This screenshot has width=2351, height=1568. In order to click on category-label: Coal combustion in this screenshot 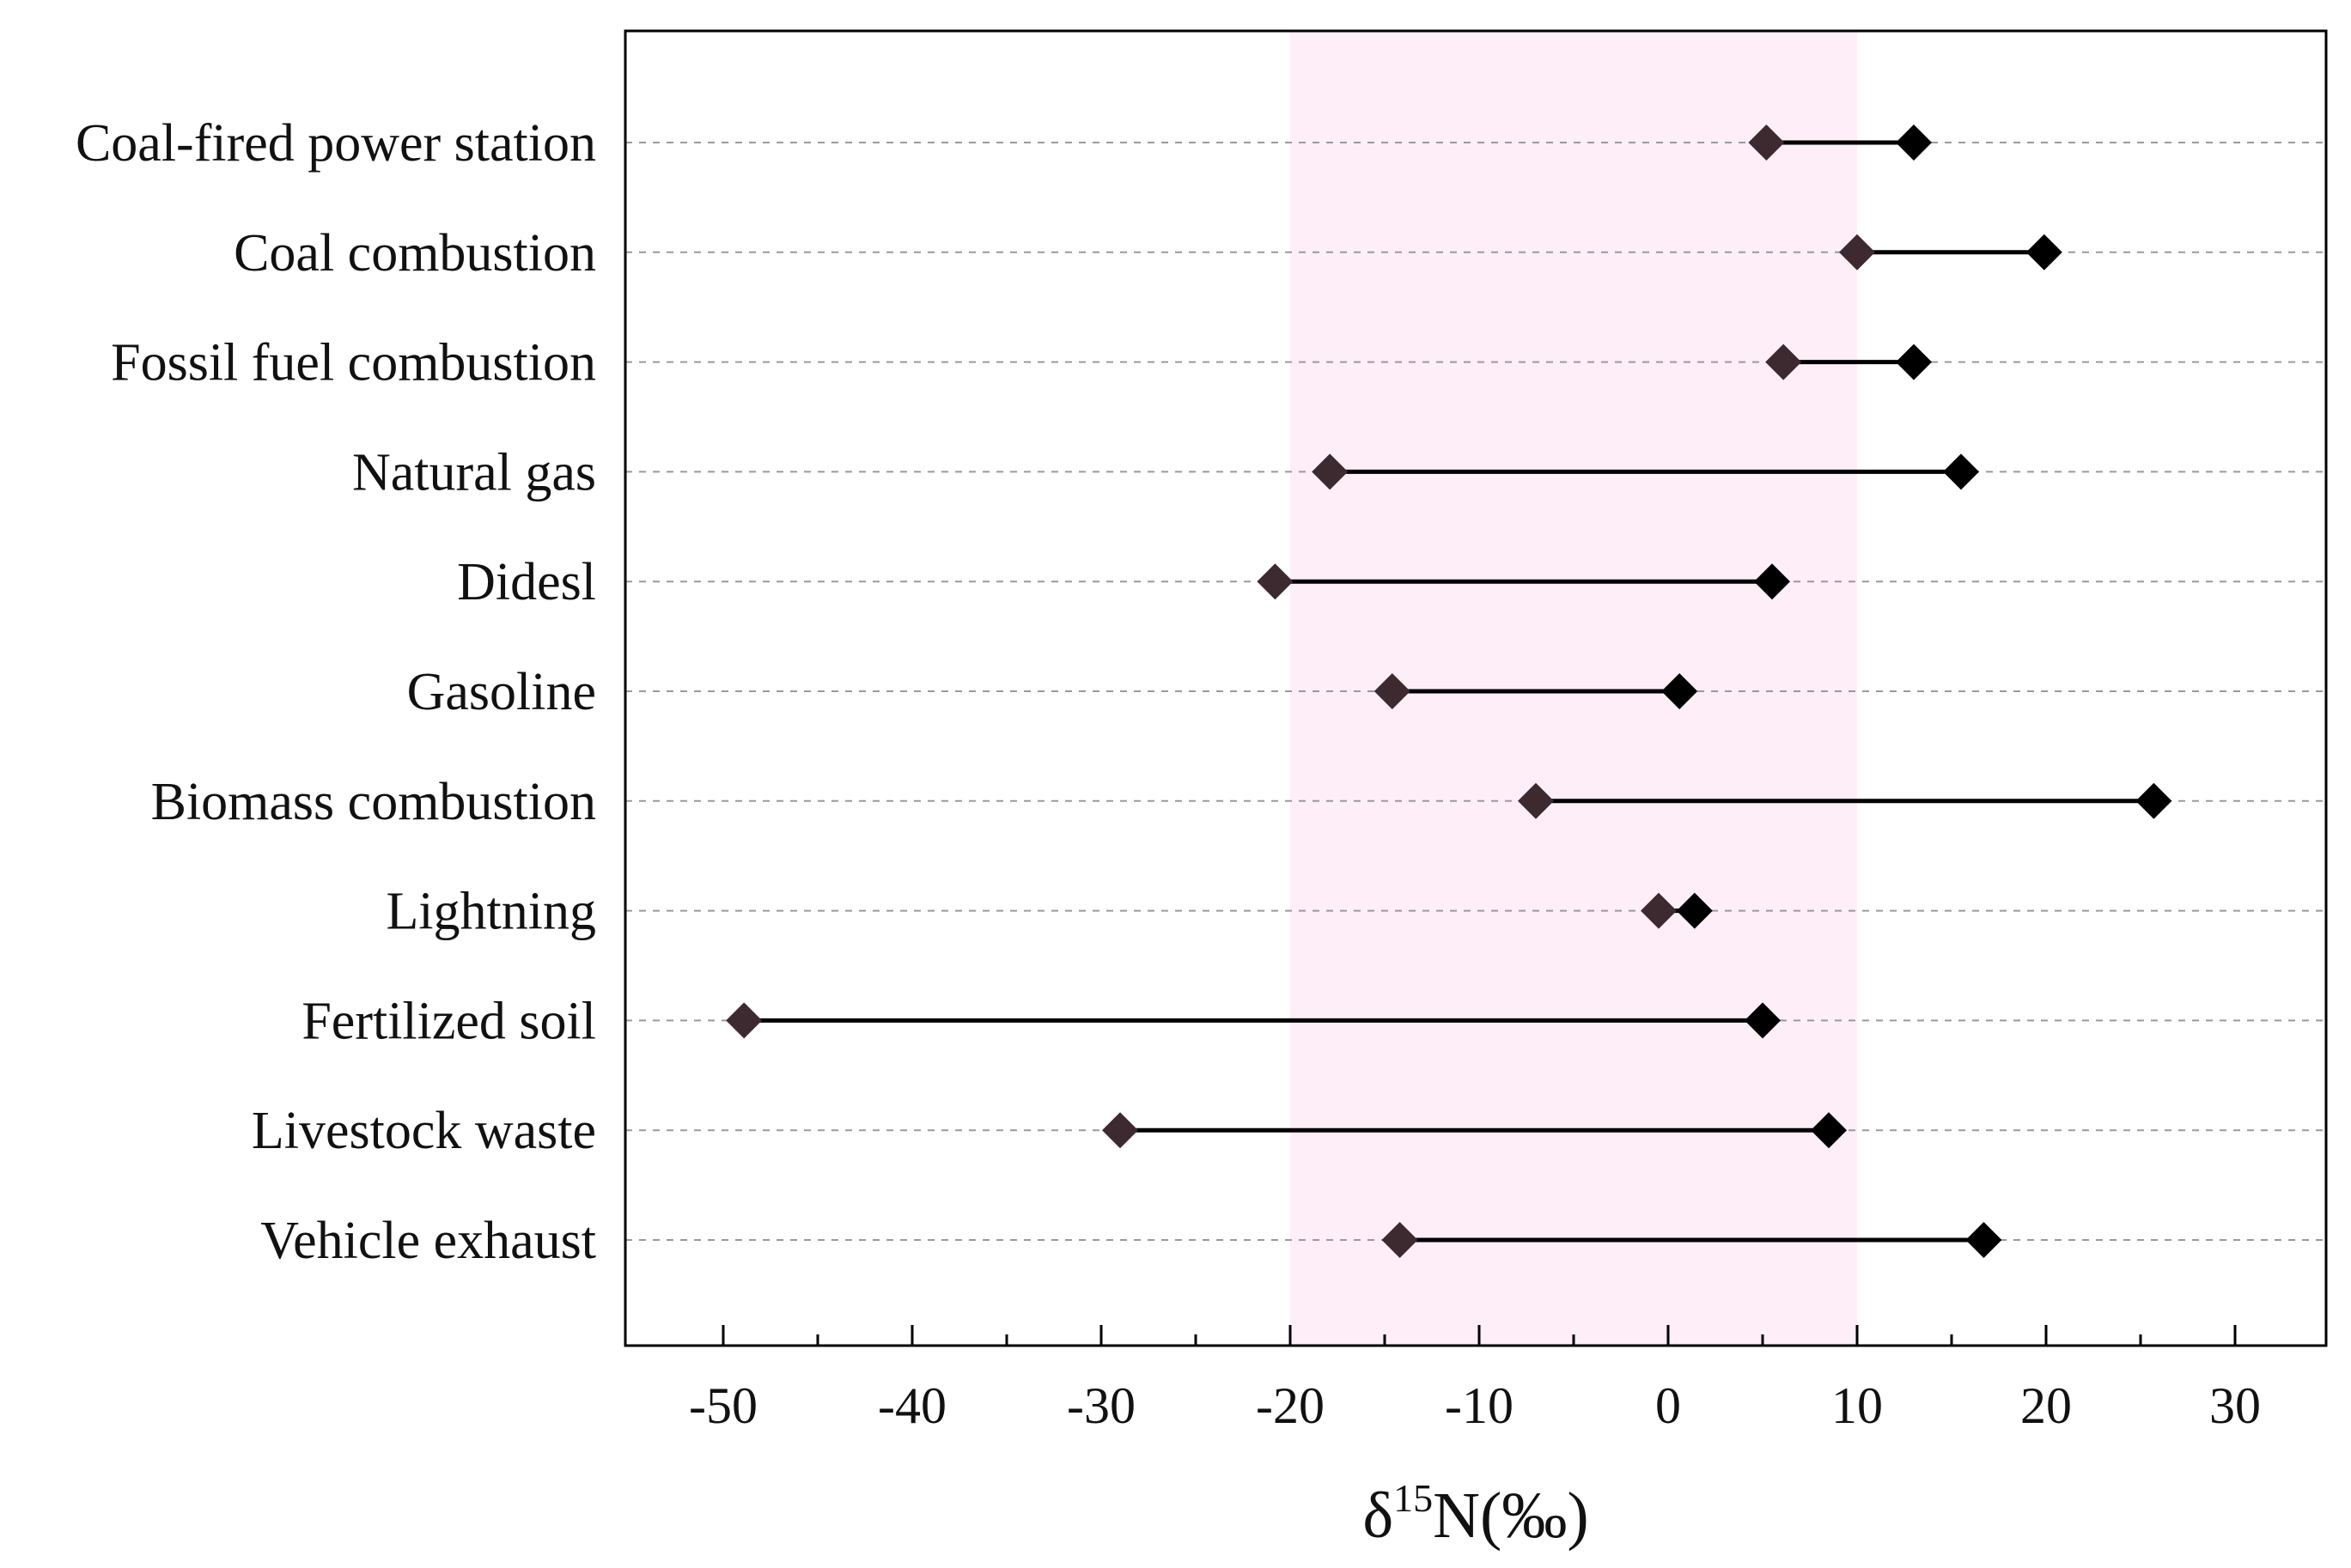, I will do `click(415, 253)`.